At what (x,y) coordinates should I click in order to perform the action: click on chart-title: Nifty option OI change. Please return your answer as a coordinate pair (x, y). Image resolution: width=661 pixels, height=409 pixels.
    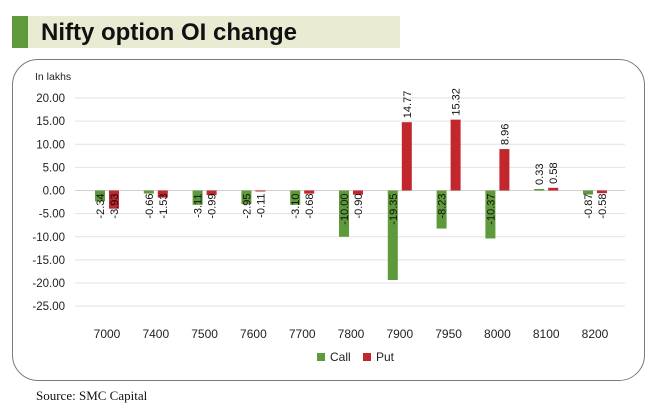
    Looking at the image, I should click on (169, 32).